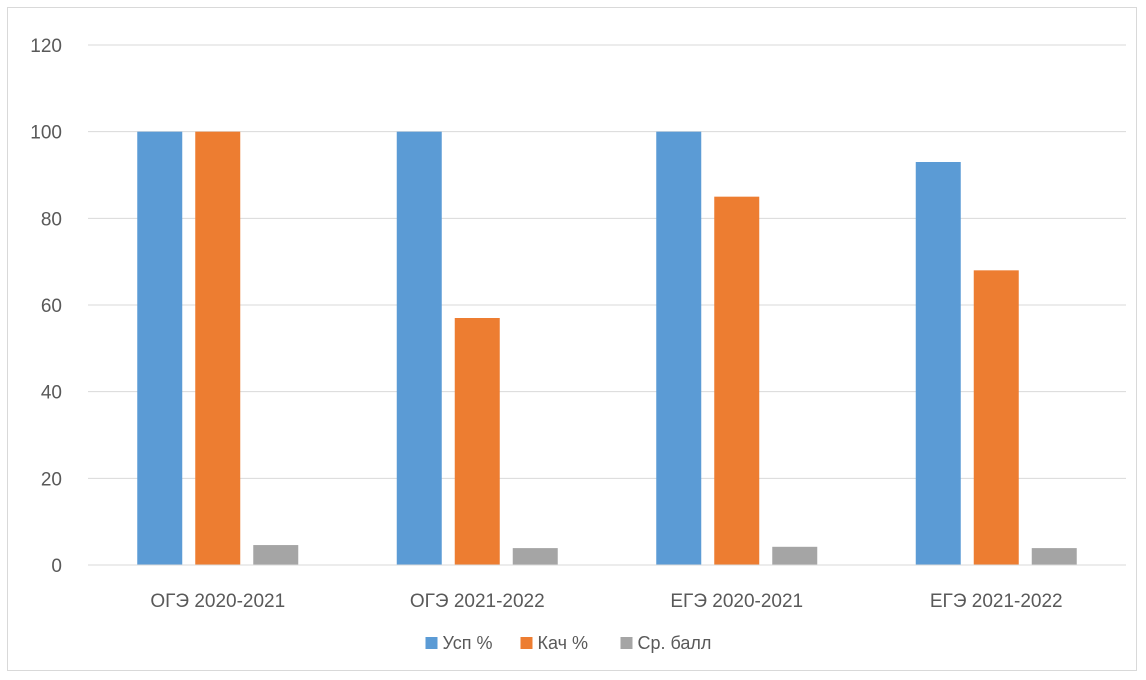 This screenshot has height=680, width=1146. I want to click on x-tick-label: ОГЭ 2021-2022, so click(477, 601).